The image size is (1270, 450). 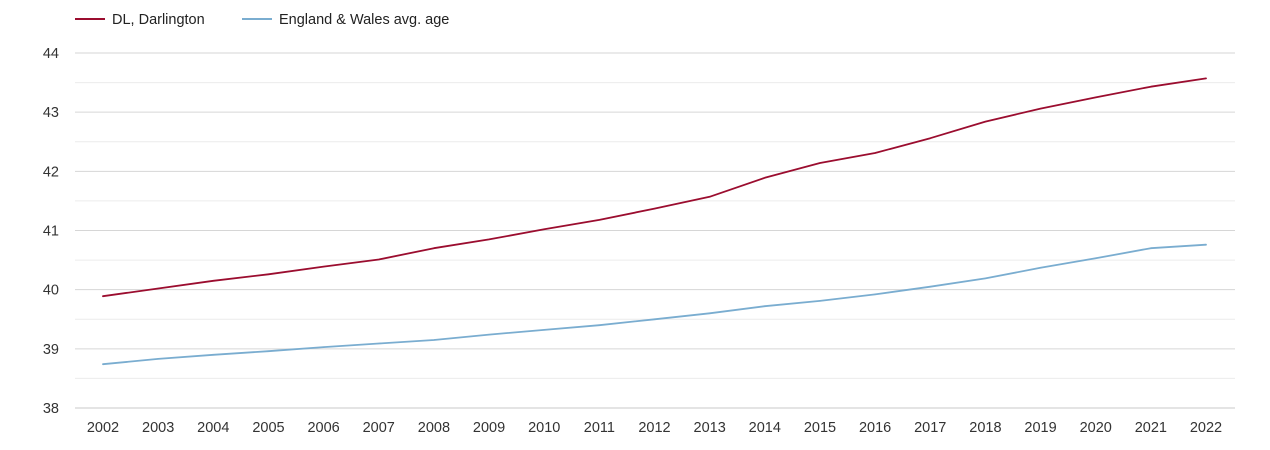 What do you see at coordinates (1206, 428) in the screenshot?
I see `x-tick-label: 2022` at bounding box center [1206, 428].